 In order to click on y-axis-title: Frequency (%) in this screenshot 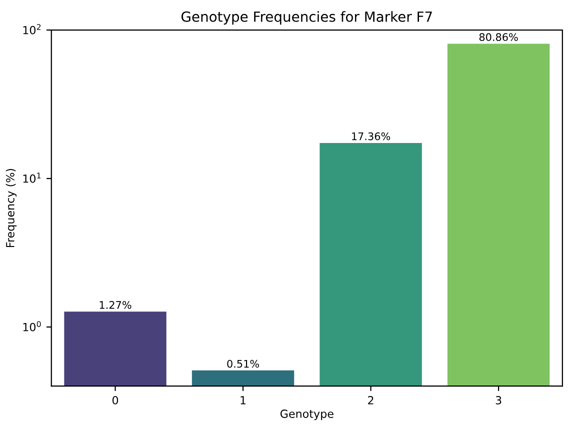, I will do `click(11, 208)`.